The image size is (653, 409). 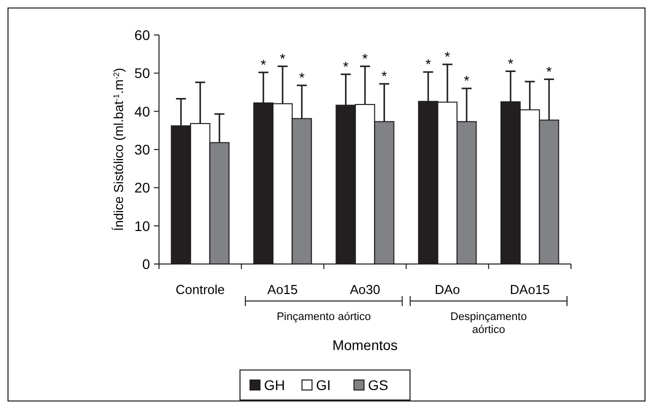 I want to click on x-tick-label: Ao30, so click(x=365, y=289).